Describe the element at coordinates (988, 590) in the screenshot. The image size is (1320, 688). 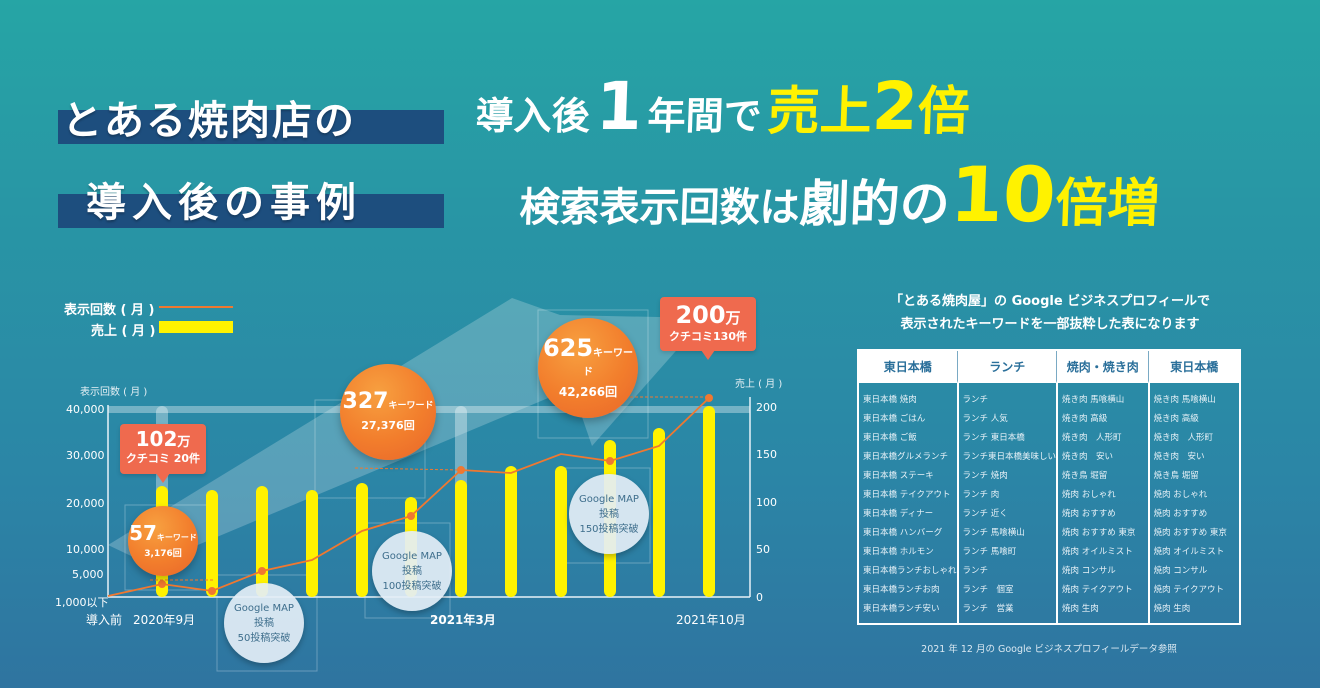
I see `keyword-item: ランチ 個室` at that location.